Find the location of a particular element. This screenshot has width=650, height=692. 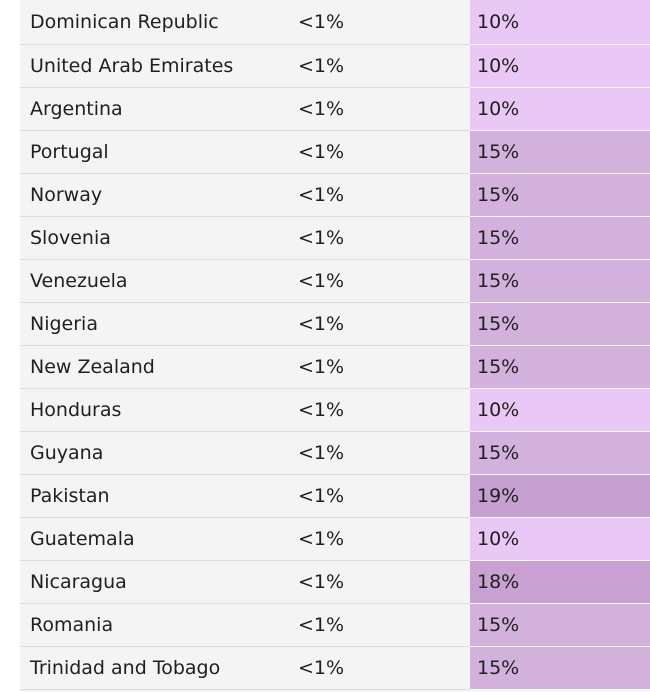

table-row: Nicaragua <1% 18% is located at coordinates (335, 582).